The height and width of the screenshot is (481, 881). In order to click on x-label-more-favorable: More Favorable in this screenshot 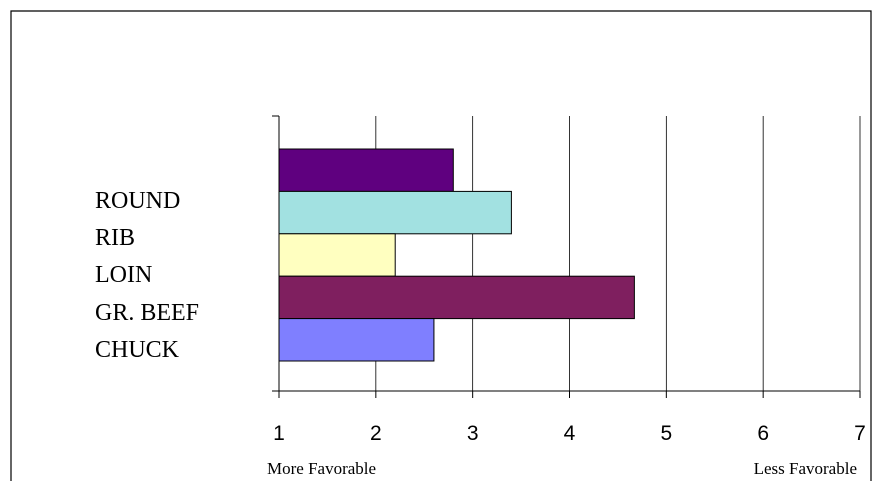, I will do `click(321, 468)`.